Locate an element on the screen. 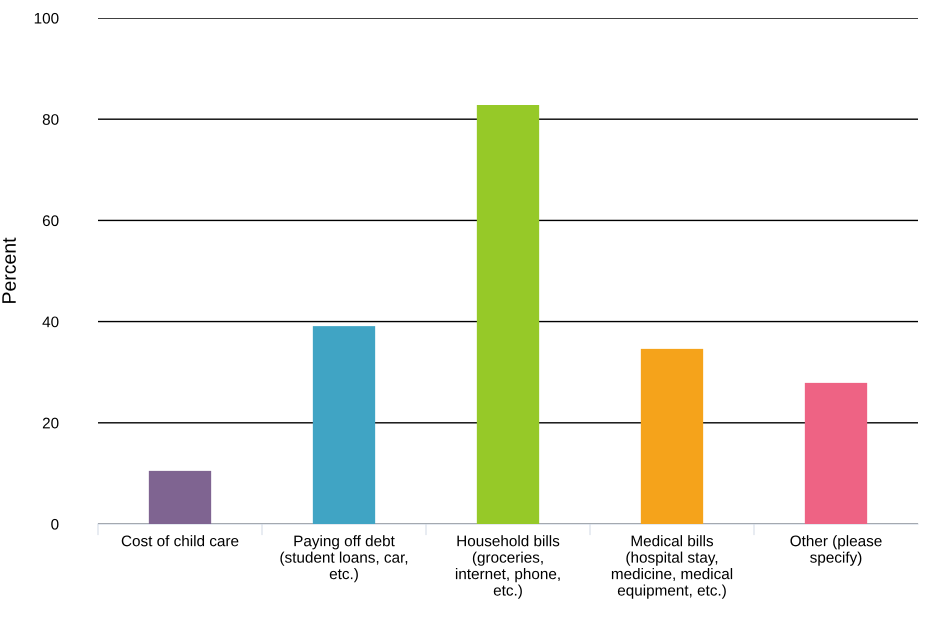 Image resolution: width=933 pixels, height=629 pixels. x-tick-label: Medical bills (hospital stay, medicine, medical equipment, etc.) is located at coordinates (672, 567).